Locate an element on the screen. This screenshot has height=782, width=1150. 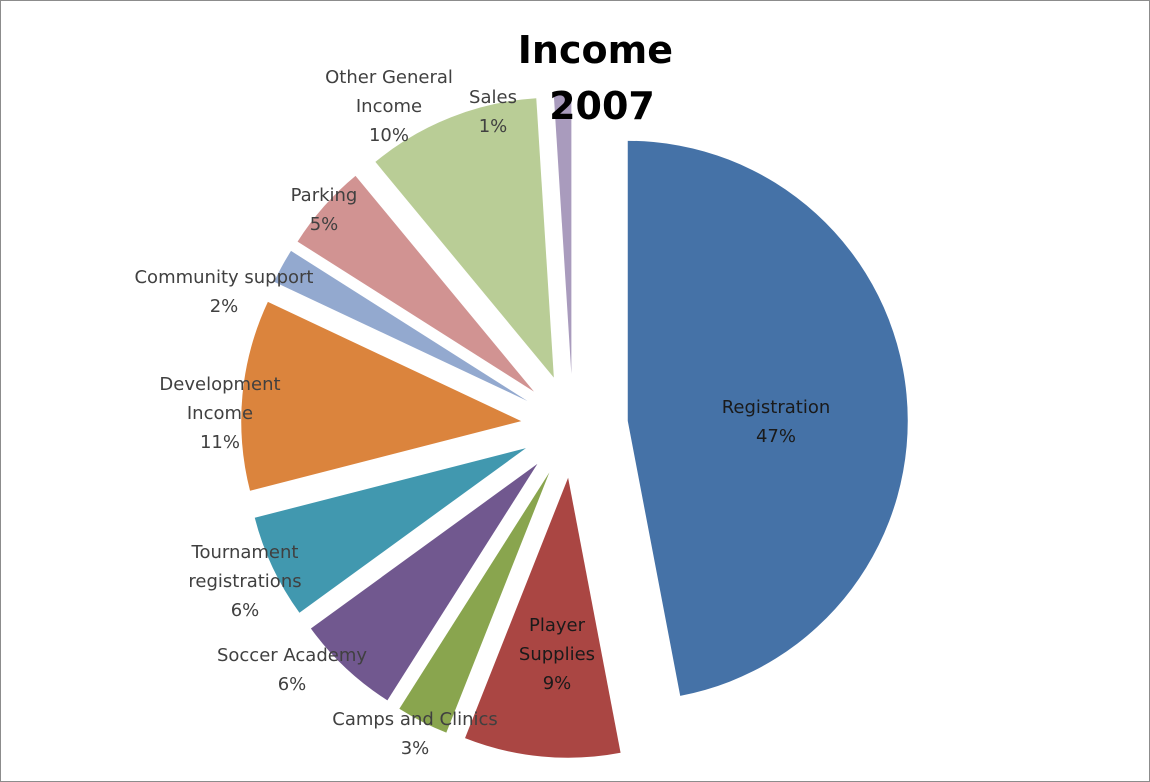
slice-label-line: Camps and Clinics is located at coordinates (415, 719).